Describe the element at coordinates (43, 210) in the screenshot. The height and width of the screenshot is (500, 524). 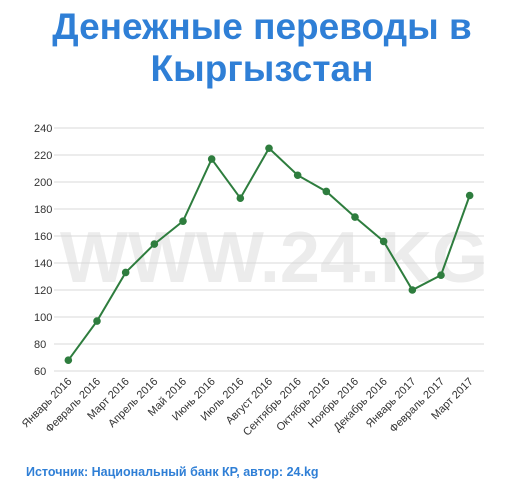
I see `y-tick-label-180: 180` at that location.